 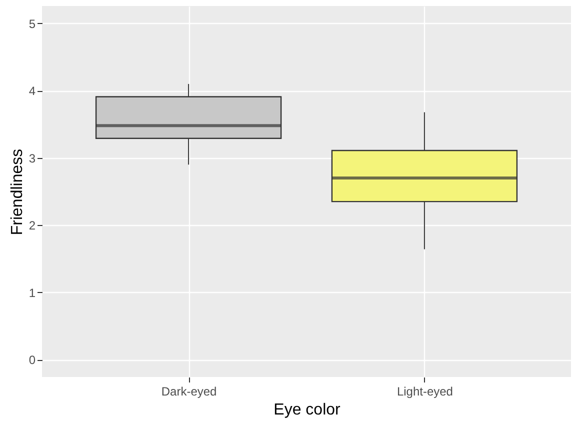 What do you see at coordinates (189, 391) in the screenshot?
I see `x-tick-label: Dark-eyed` at bounding box center [189, 391].